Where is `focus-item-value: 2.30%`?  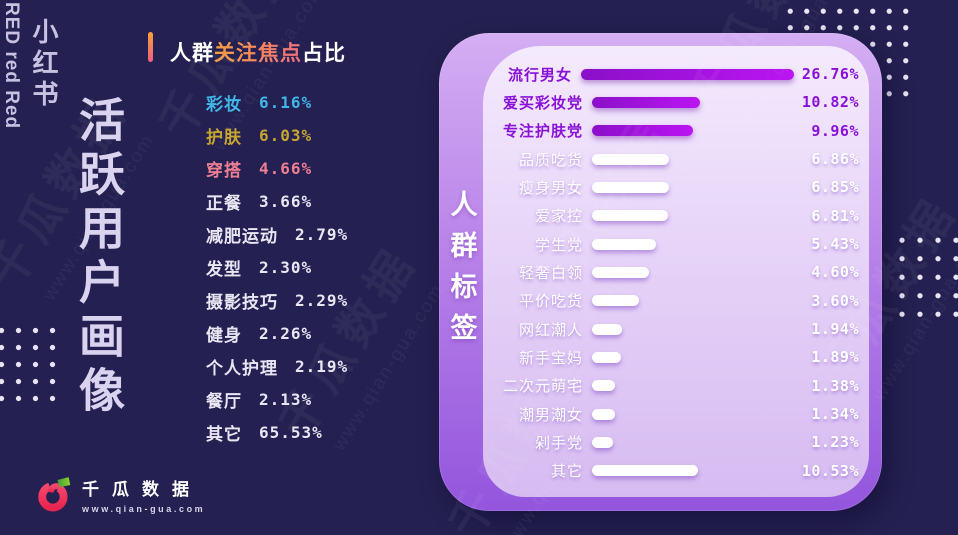 focus-item-value: 2.30% is located at coordinates (286, 267).